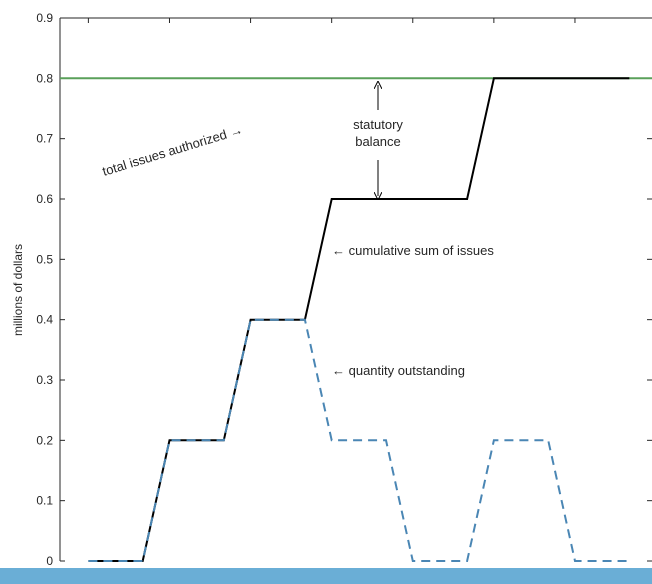 The height and width of the screenshot is (584, 652). Describe the element at coordinates (44, 440) in the screenshot. I see `y-tick-label: 0.2` at that location.